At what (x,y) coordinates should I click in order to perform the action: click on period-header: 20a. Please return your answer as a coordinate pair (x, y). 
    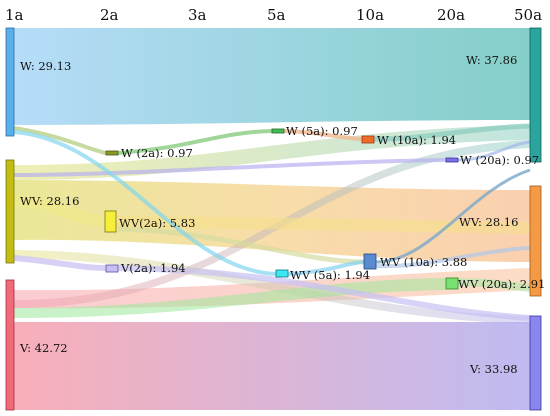
    Looking at the image, I should click on (451, 15).